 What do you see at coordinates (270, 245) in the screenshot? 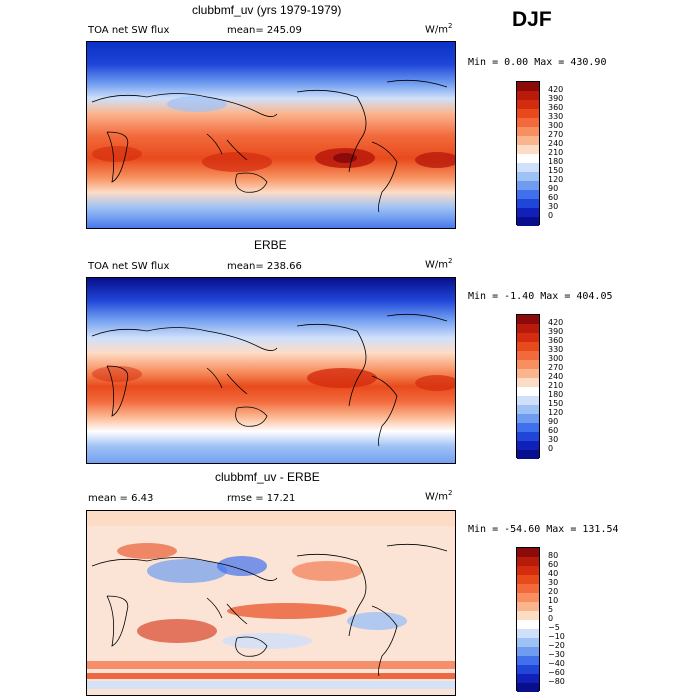
I see `panel-2-title: ERBE` at bounding box center [270, 245].